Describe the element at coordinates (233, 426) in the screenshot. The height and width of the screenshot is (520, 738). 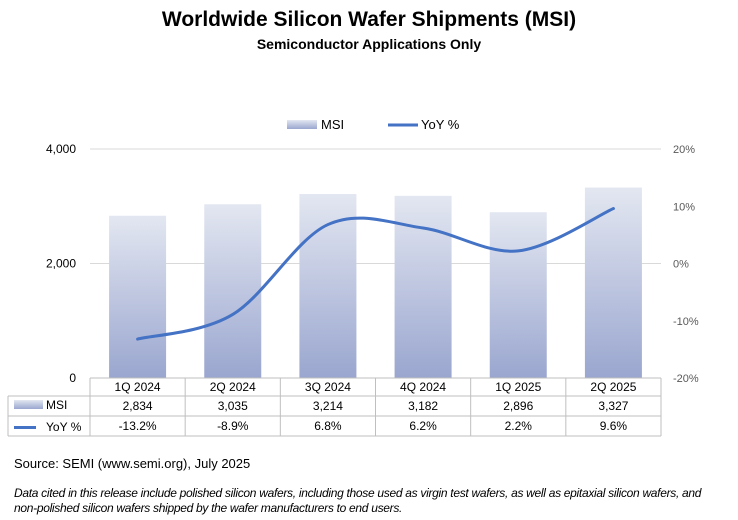
I see `yoy-value-1: -8.9%` at that location.